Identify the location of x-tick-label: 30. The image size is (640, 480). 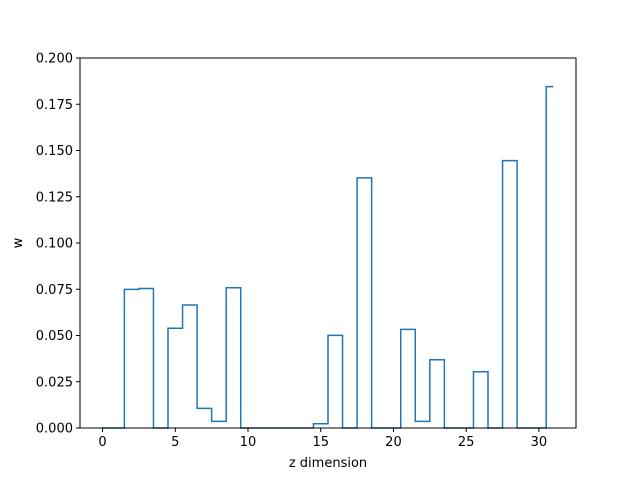
(539, 442).